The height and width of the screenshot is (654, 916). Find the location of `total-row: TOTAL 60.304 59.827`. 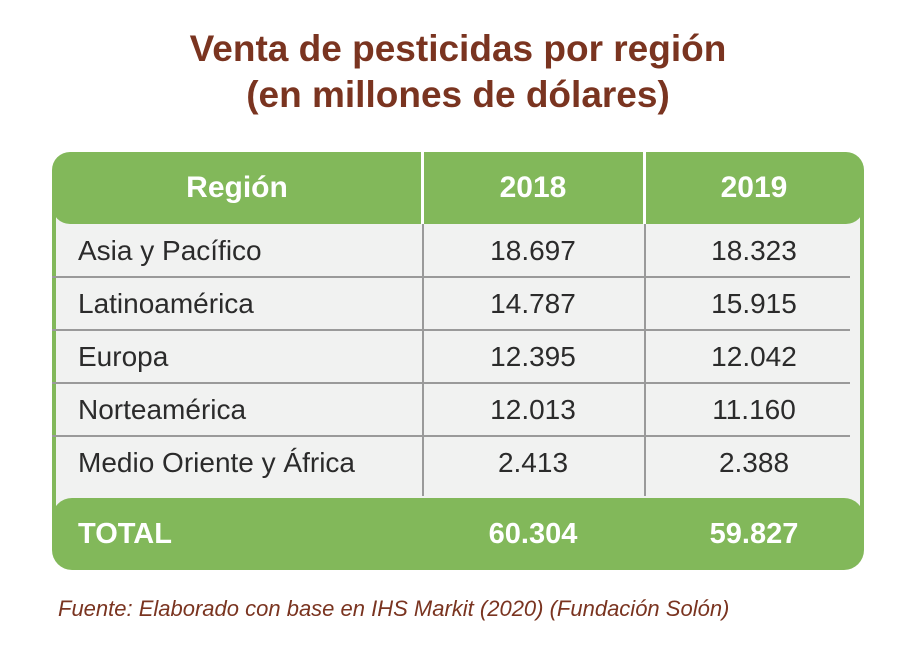

total-row: TOTAL 60.304 59.827 is located at coordinates (458, 534).